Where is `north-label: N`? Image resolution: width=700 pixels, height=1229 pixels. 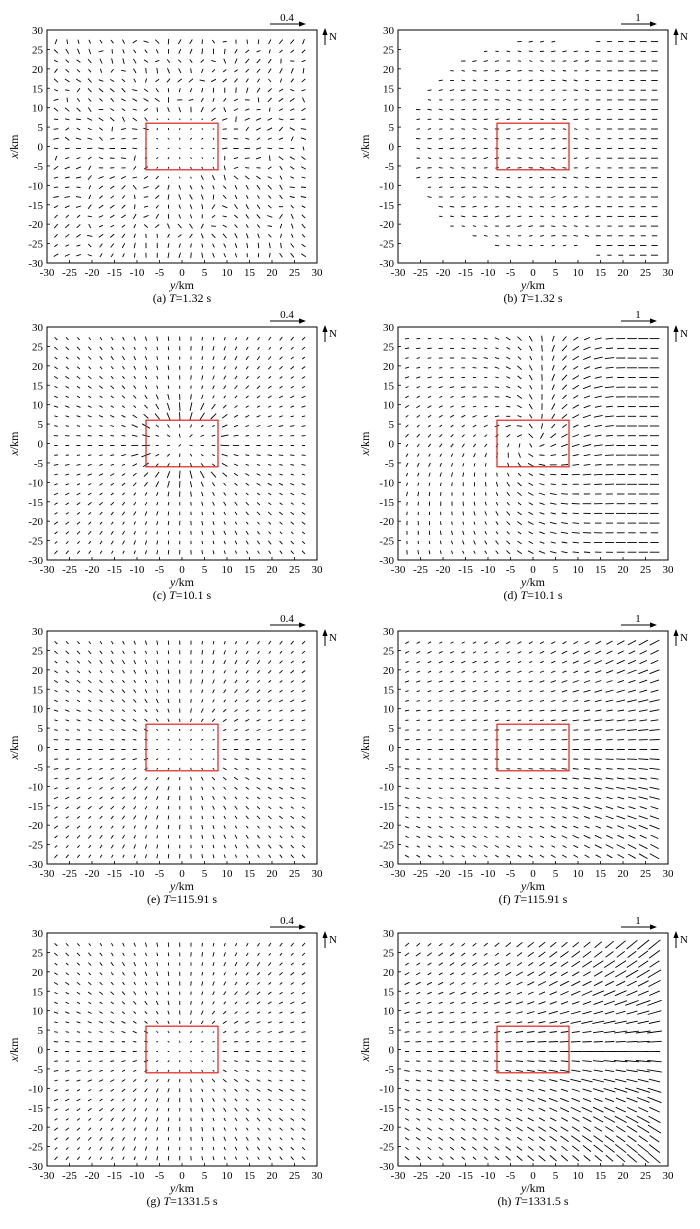 north-label: N is located at coordinates (684, 940).